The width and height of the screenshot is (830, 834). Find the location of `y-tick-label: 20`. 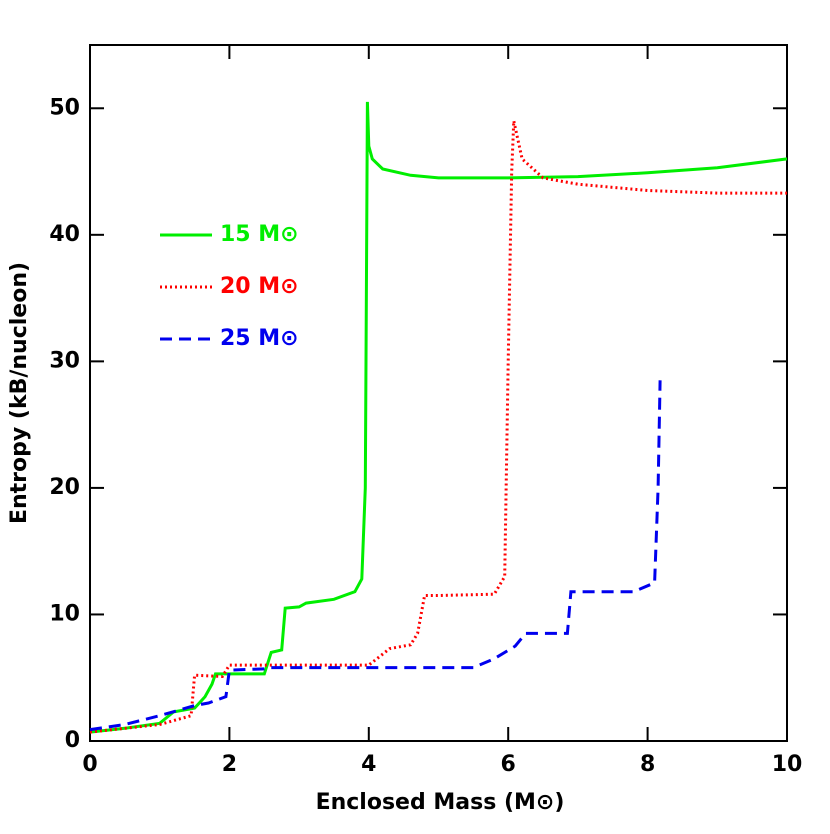

y-tick-label: 20 is located at coordinates (64, 487).